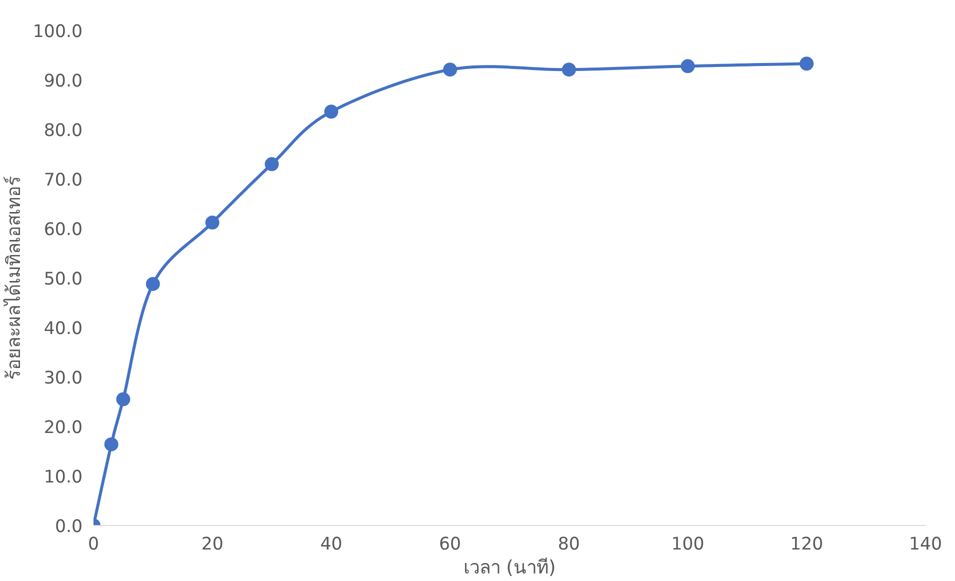  What do you see at coordinates (450, 544) in the screenshot?
I see `x-tick-label: 60` at bounding box center [450, 544].